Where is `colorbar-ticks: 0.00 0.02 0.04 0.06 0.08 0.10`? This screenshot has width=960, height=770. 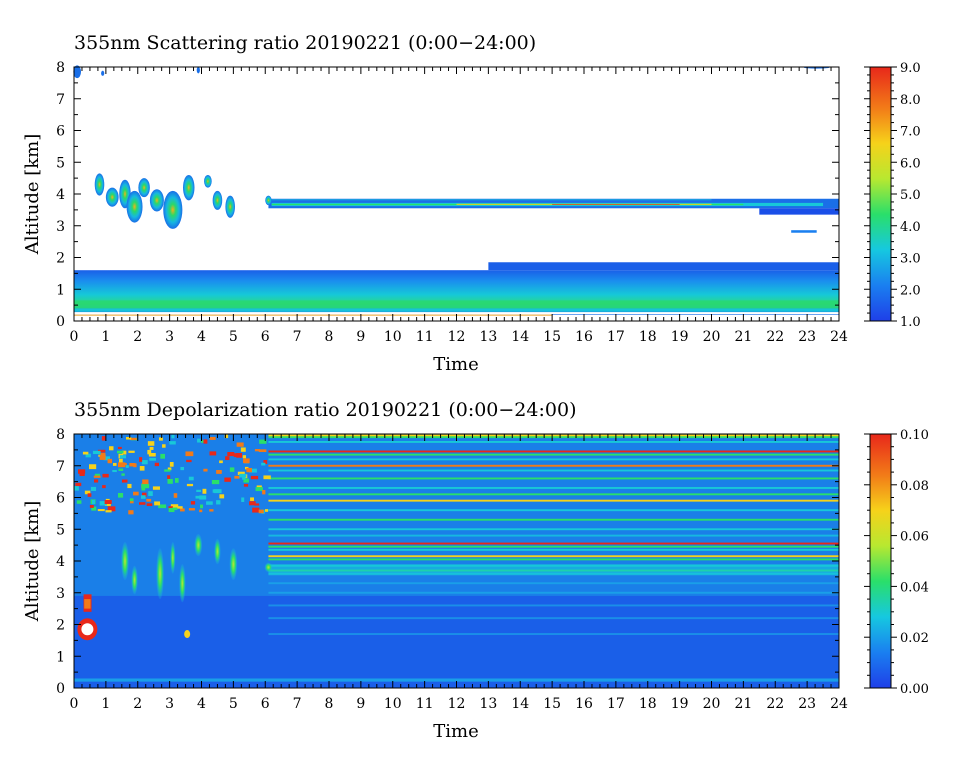 colorbar-ticks: 0.00 0.02 0.04 0.06 0.08 0.10 is located at coordinates (896, 562).